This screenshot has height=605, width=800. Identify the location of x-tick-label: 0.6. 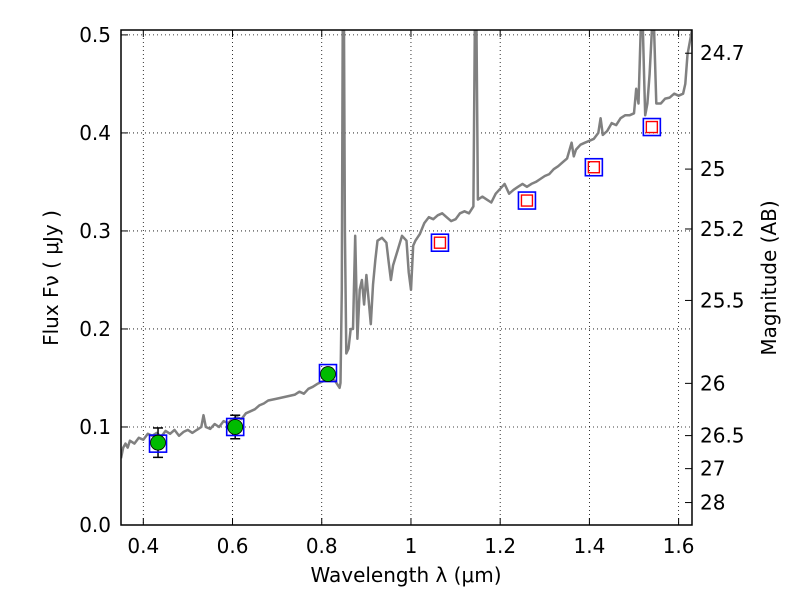
(233, 546).